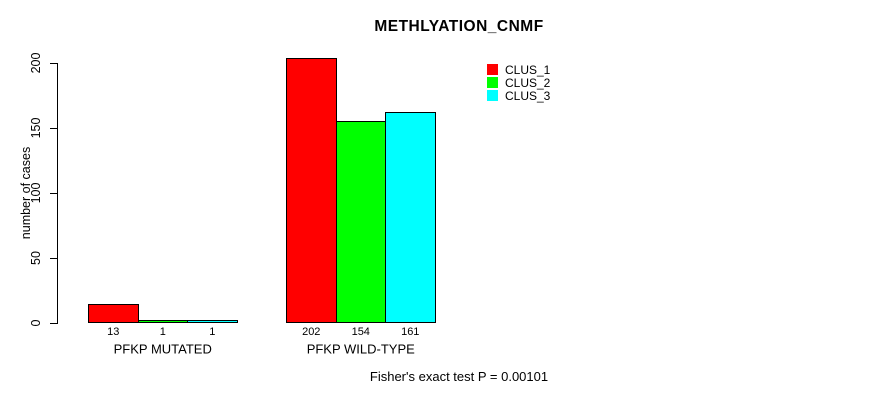  What do you see at coordinates (459, 376) in the screenshot?
I see `annotation-text: Fisher's exact test P = 0.00101` at bounding box center [459, 376].